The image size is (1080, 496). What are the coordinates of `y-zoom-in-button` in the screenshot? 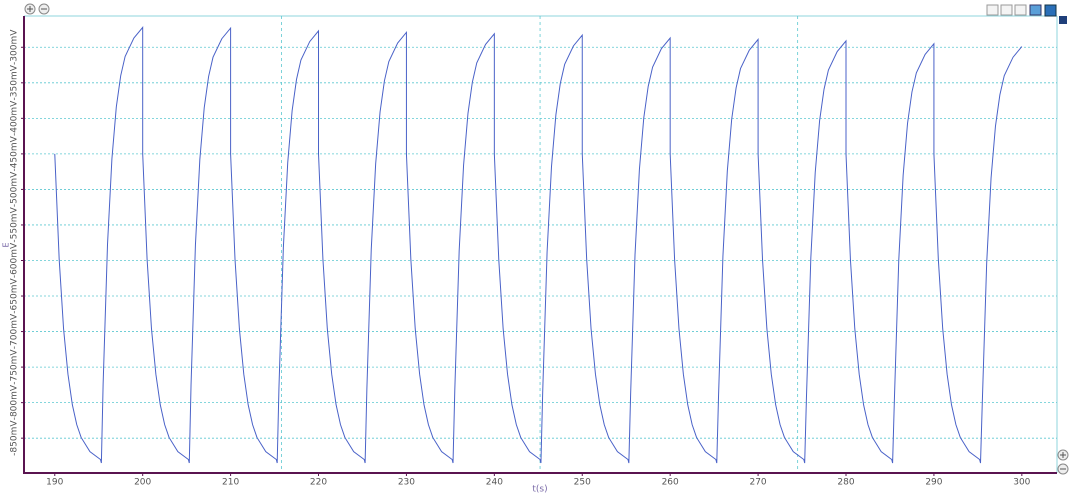 It's located at (1063, 455).